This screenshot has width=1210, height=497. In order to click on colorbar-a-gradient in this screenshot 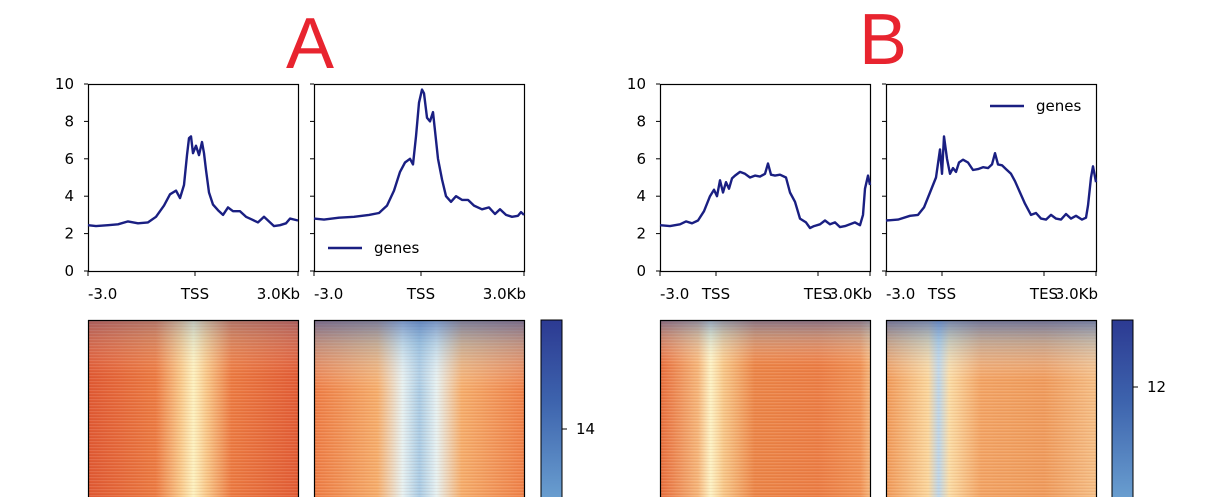, I will do `click(551, 408)`.